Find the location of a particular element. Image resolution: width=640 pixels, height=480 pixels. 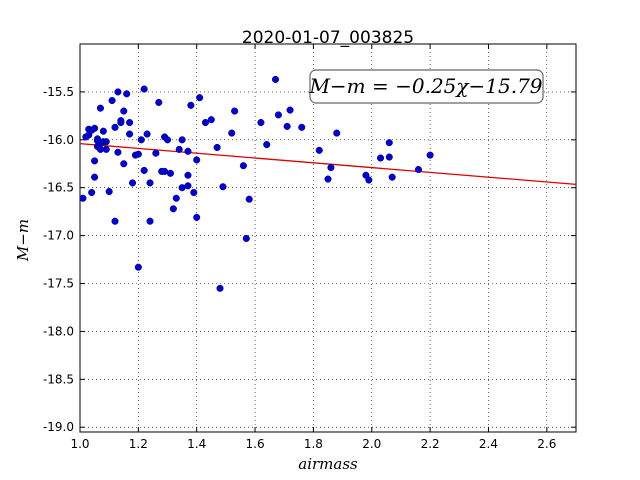

x-axis-label: airmass is located at coordinates (328, 464).